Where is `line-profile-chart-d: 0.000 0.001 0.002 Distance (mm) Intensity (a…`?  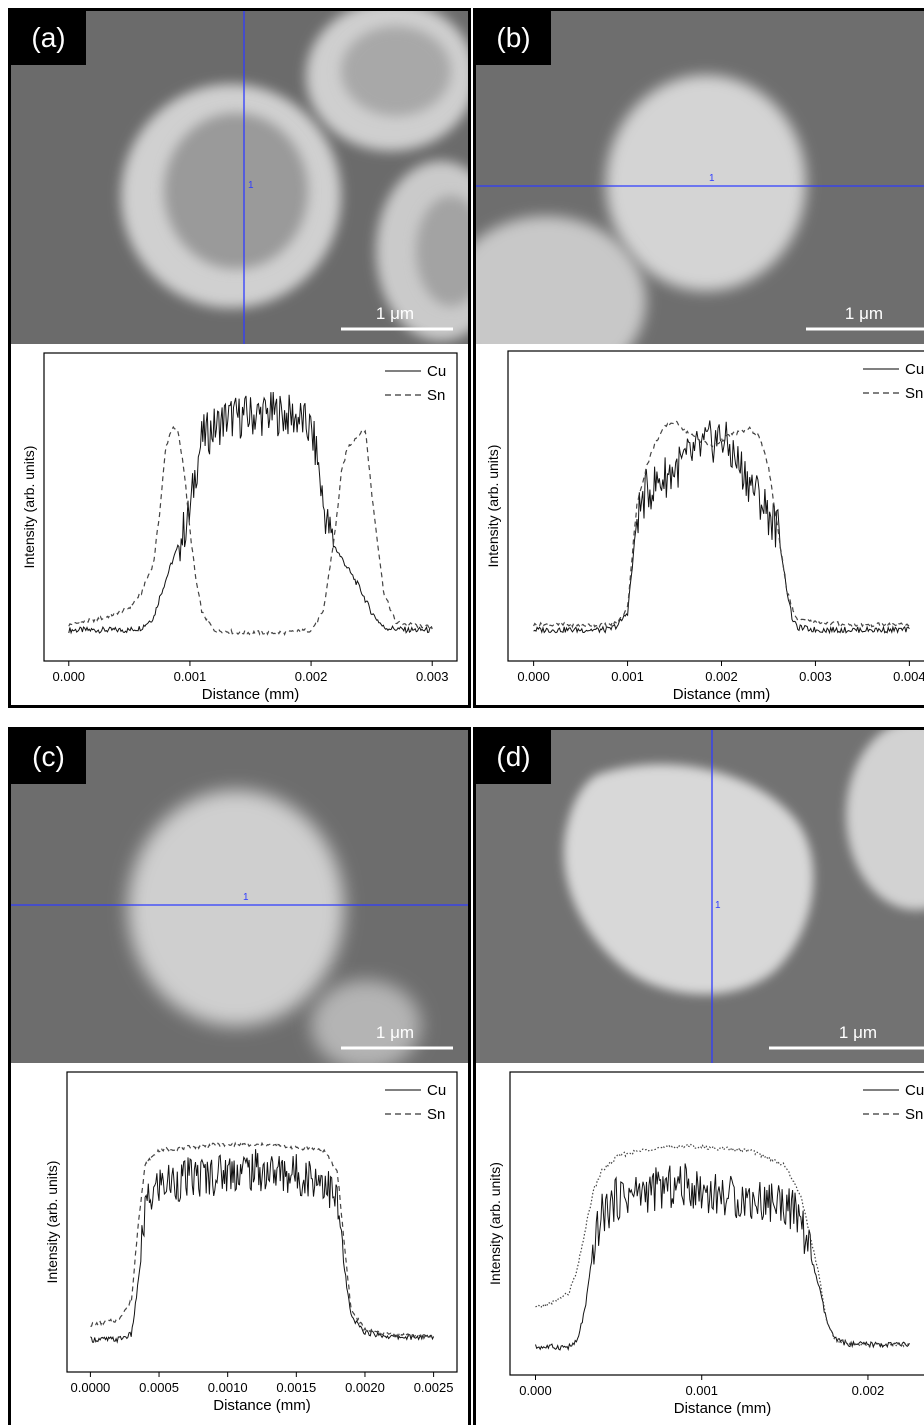
line-profile-chart-d: 0.000 0.001 0.002 Distance (mm) Intensity (a… is located at coordinates (705, 1244).